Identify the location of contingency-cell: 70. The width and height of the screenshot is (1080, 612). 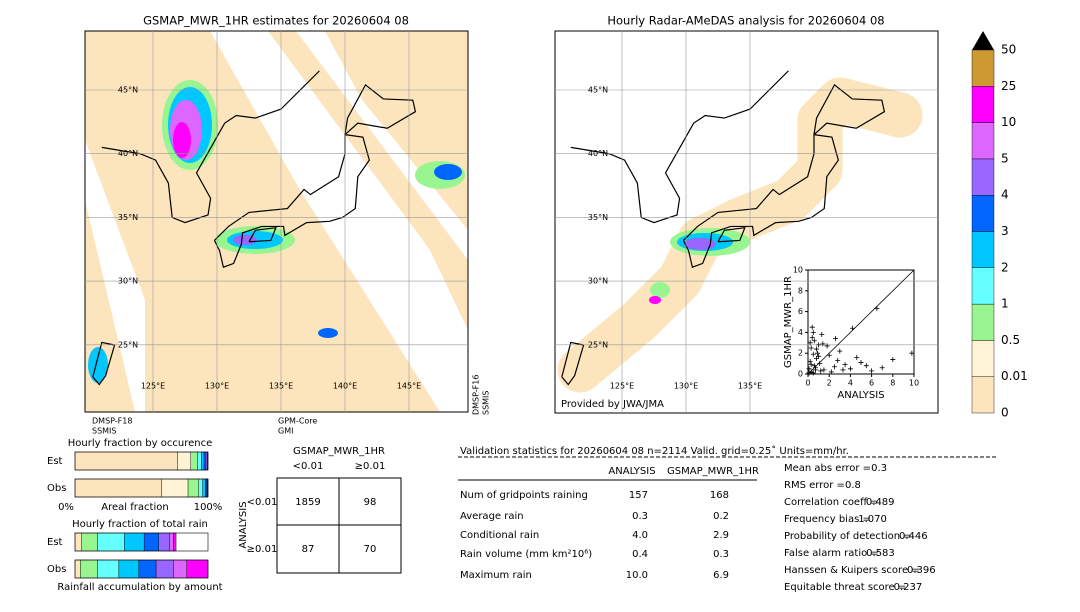
(370, 549).